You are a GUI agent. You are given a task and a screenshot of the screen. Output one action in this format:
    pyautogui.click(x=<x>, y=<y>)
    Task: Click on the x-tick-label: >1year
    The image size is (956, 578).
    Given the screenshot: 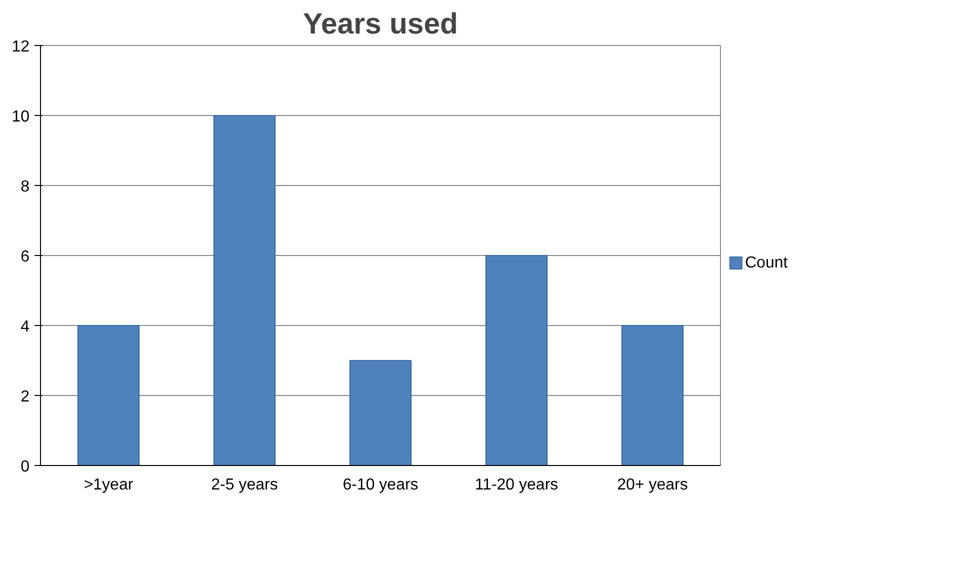 What is the action you would take?
    pyautogui.click(x=109, y=485)
    